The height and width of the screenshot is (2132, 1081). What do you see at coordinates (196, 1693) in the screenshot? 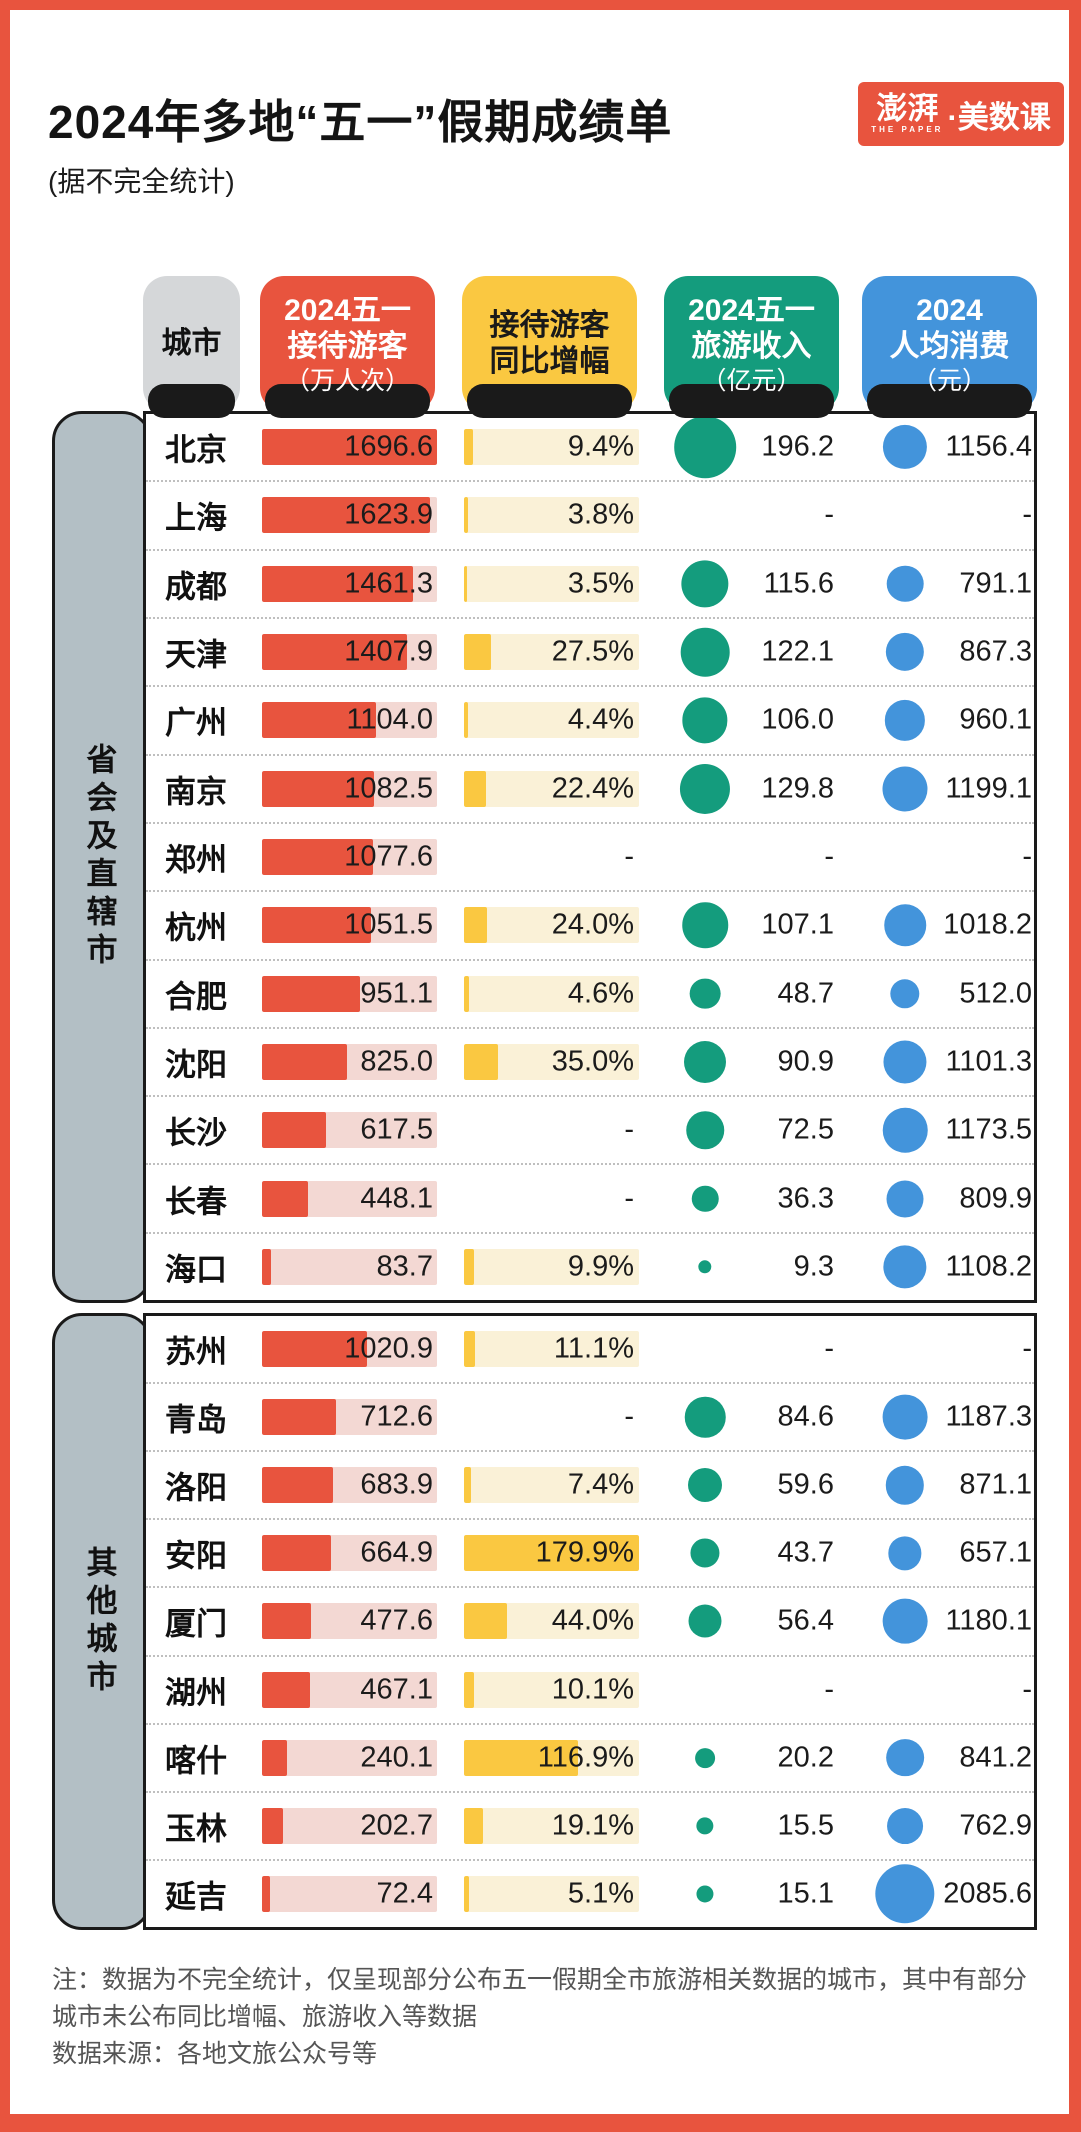
I see `city-label: 湖州` at bounding box center [196, 1693].